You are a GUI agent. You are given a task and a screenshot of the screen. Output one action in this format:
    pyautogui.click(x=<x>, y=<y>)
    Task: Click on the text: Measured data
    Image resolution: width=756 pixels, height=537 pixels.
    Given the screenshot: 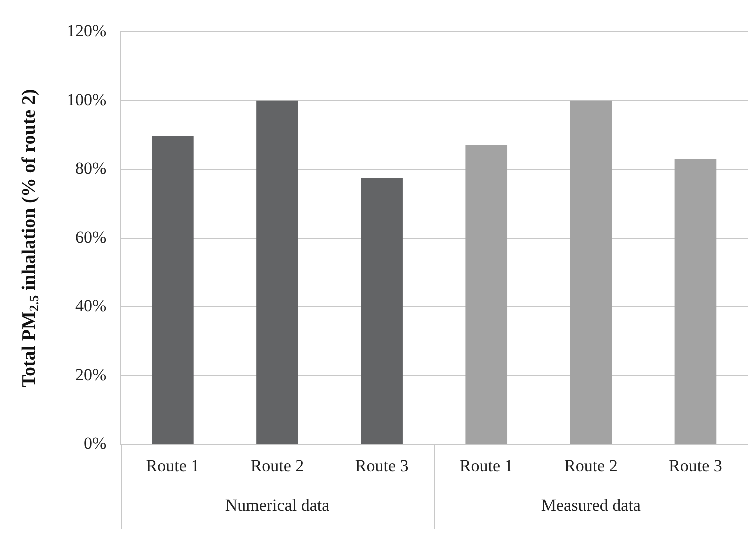 What is the action you would take?
    pyautogui.click(x=591, y=506)
    